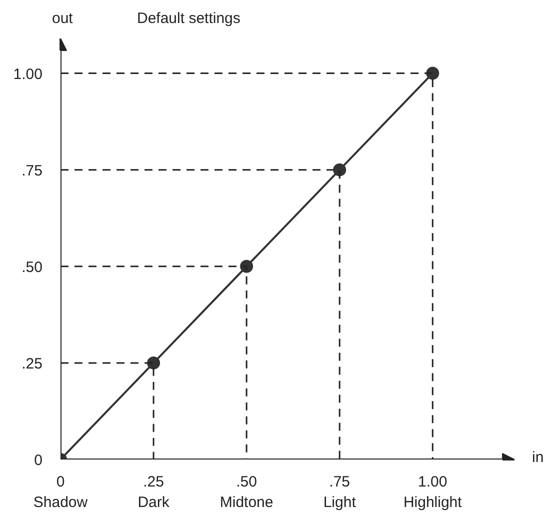 The image size is (558, 532). I want to click on x-tick-label: 1.00 Highlight, so click(433, 492).